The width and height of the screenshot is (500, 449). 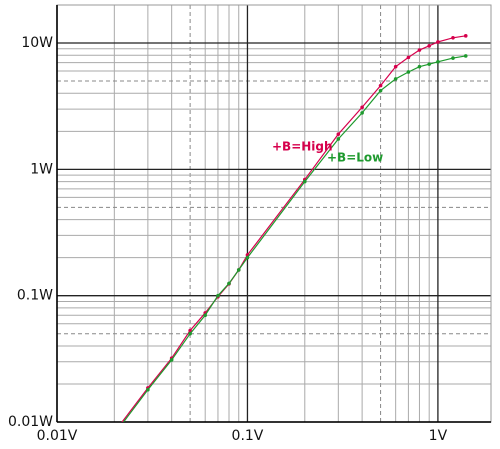 I want to click on y-tick-label: 0.1W, so click(x=35, y=296).